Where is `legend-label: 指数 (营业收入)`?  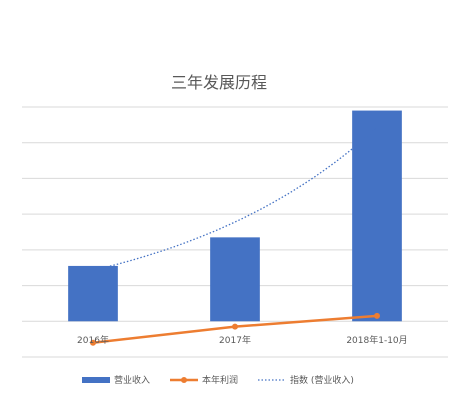 legend-label: 指数 (营业收入) is located at coordinates (322, 380).